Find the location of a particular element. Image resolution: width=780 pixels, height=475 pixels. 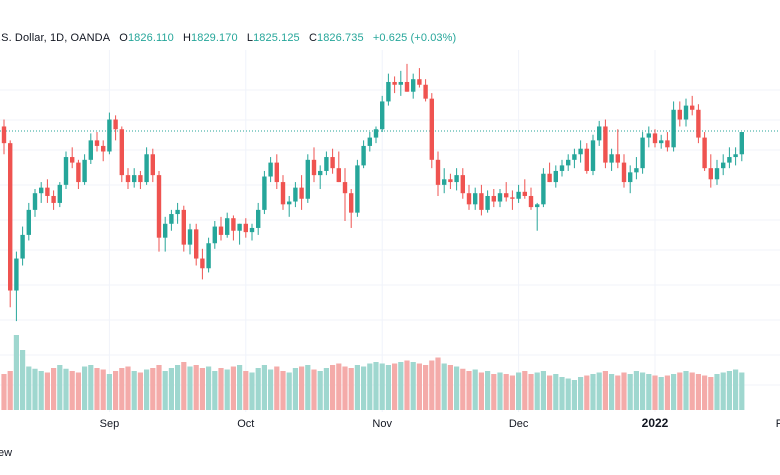

close-value: 1826.735 is located at coordinates (340, 38).